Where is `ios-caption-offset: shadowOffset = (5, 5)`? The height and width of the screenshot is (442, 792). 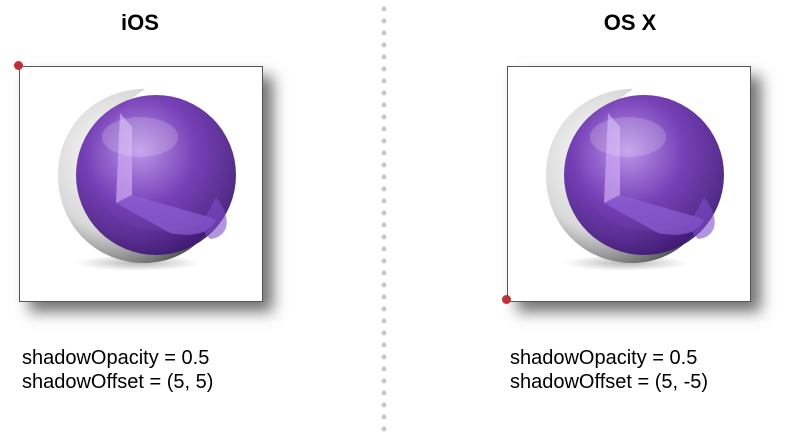
ios-caption-offset: shadowOffset = (5, 5) is located at coordinates (118, 382).